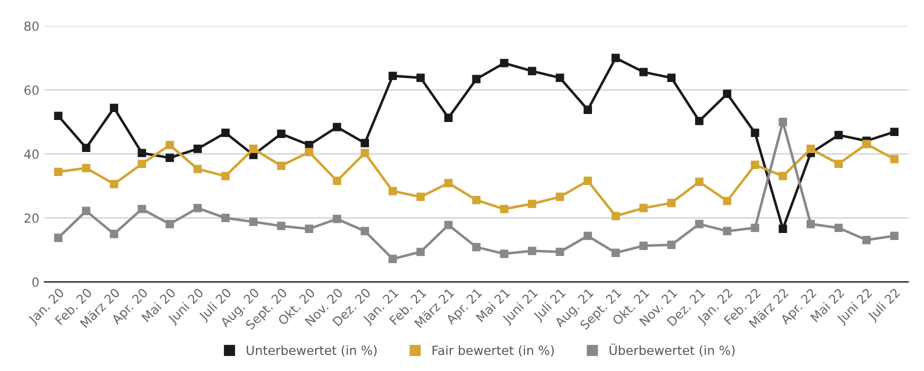  I want to click on legend-label: Unterbewertet (in %), so click(311, 350).